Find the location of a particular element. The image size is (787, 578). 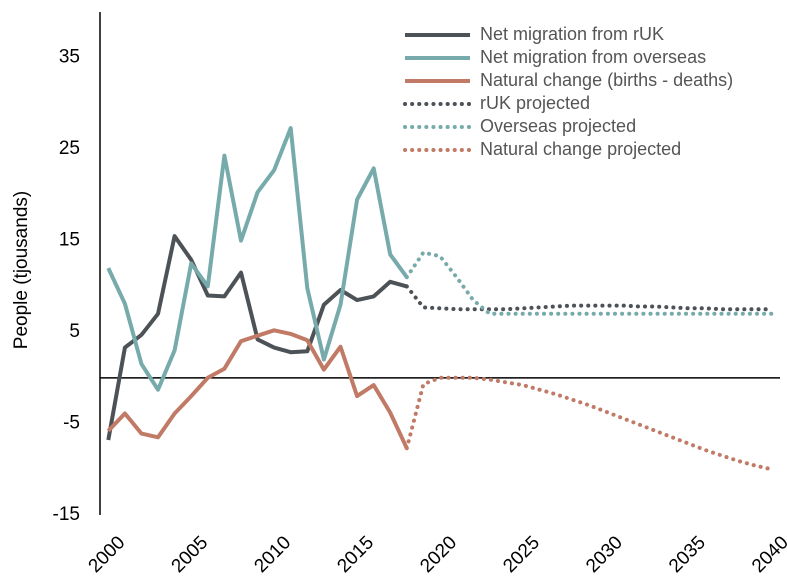

y-tick-label: 5 is located at coordinates (74, 331).